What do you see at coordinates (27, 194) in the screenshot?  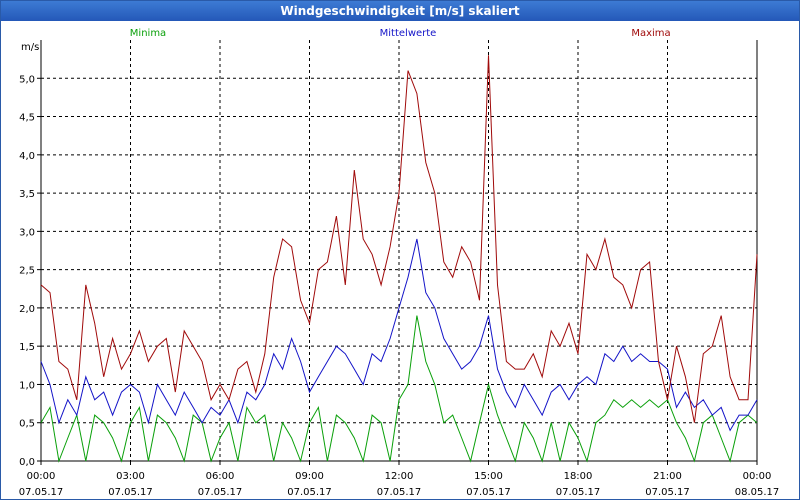 I see `y-tick-label: 3,5` at bounding box center [27, 194].